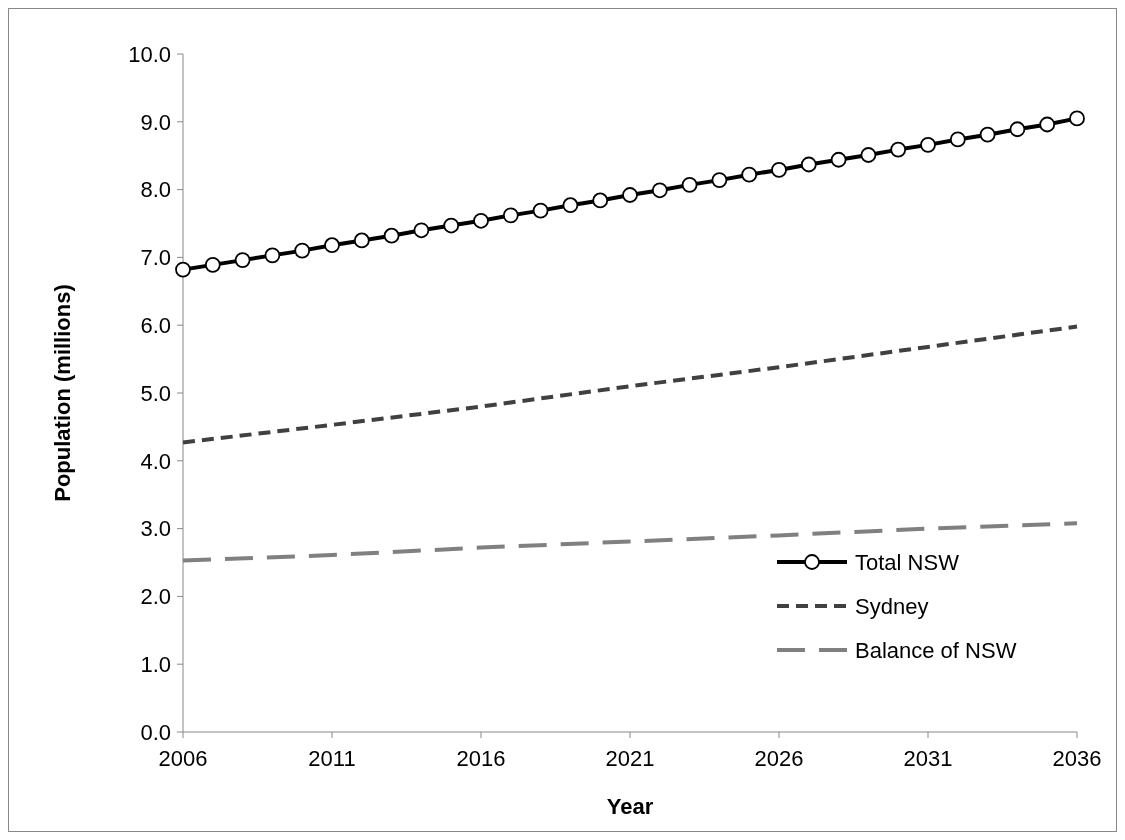 The image size is (1125, 840). I want to click on x-tick-label: 2036, so click(1077, 758).